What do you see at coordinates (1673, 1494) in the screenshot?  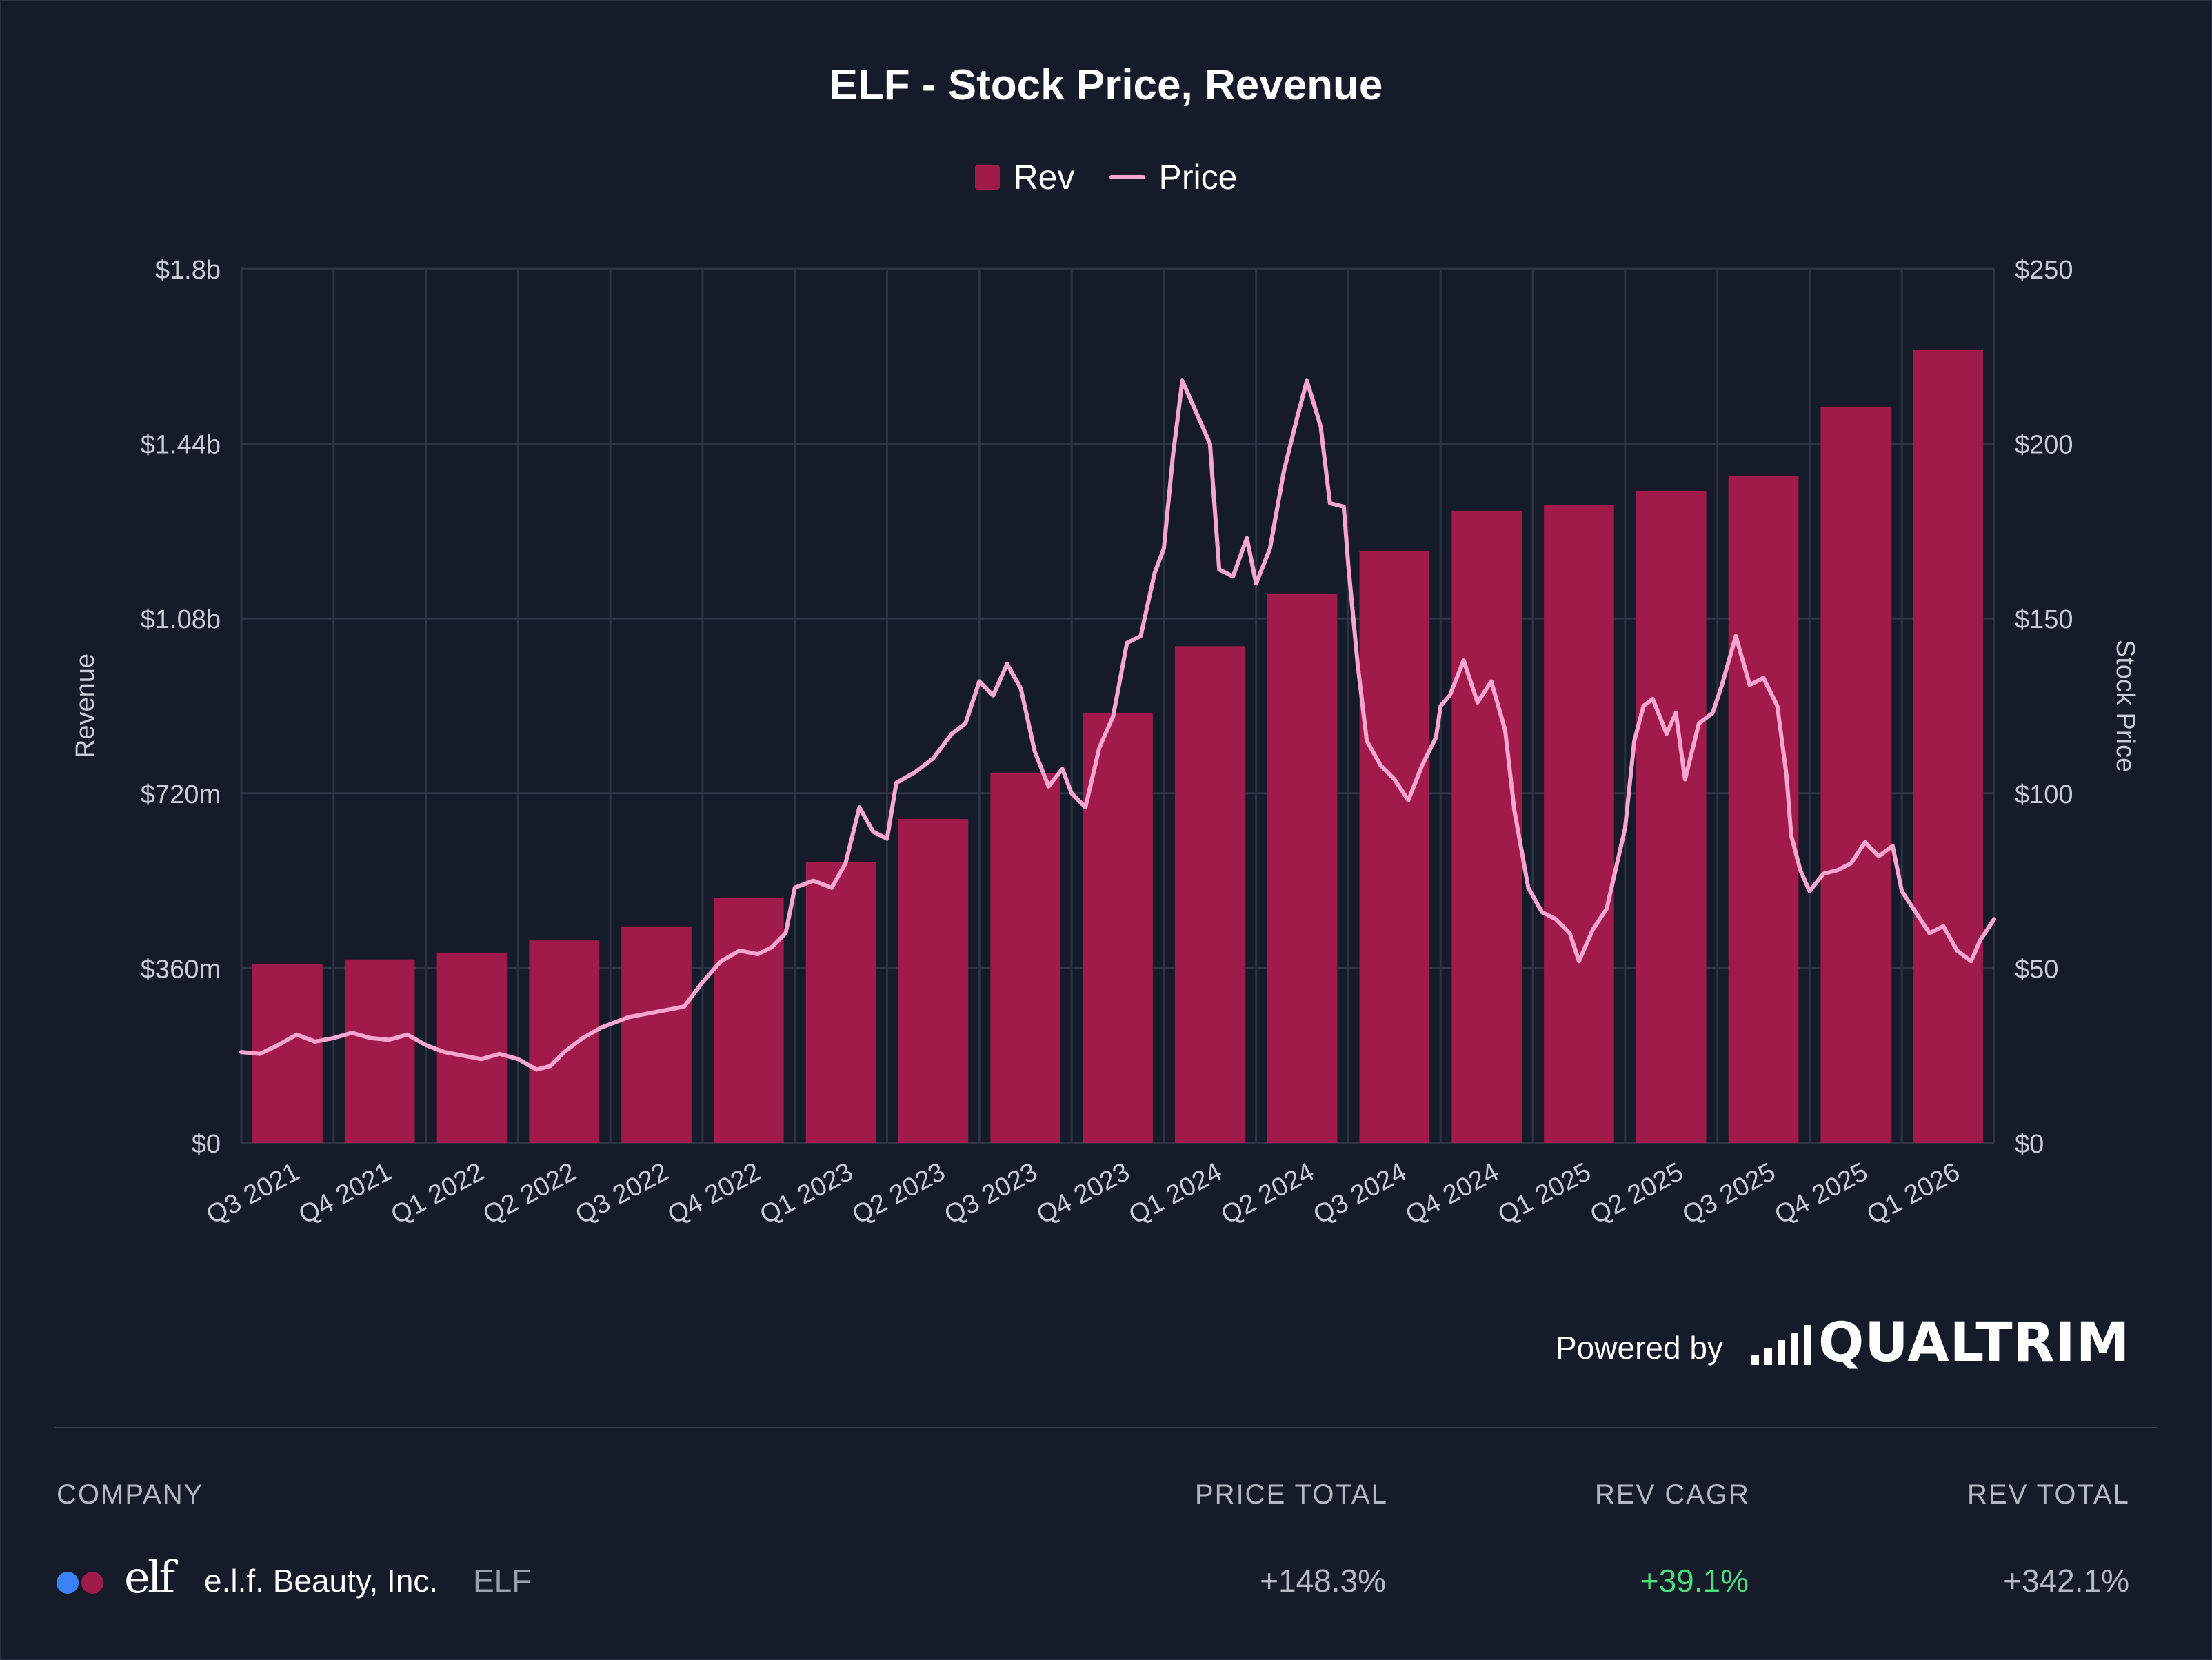 I see `header-rev-cagr: REV CAGR` at bounding box center [1673, 1494].